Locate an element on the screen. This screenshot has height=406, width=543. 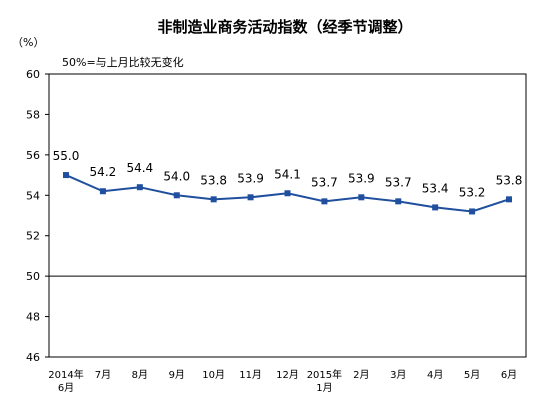
x-tick-label: 4月 is located at coordinates (435, 375).